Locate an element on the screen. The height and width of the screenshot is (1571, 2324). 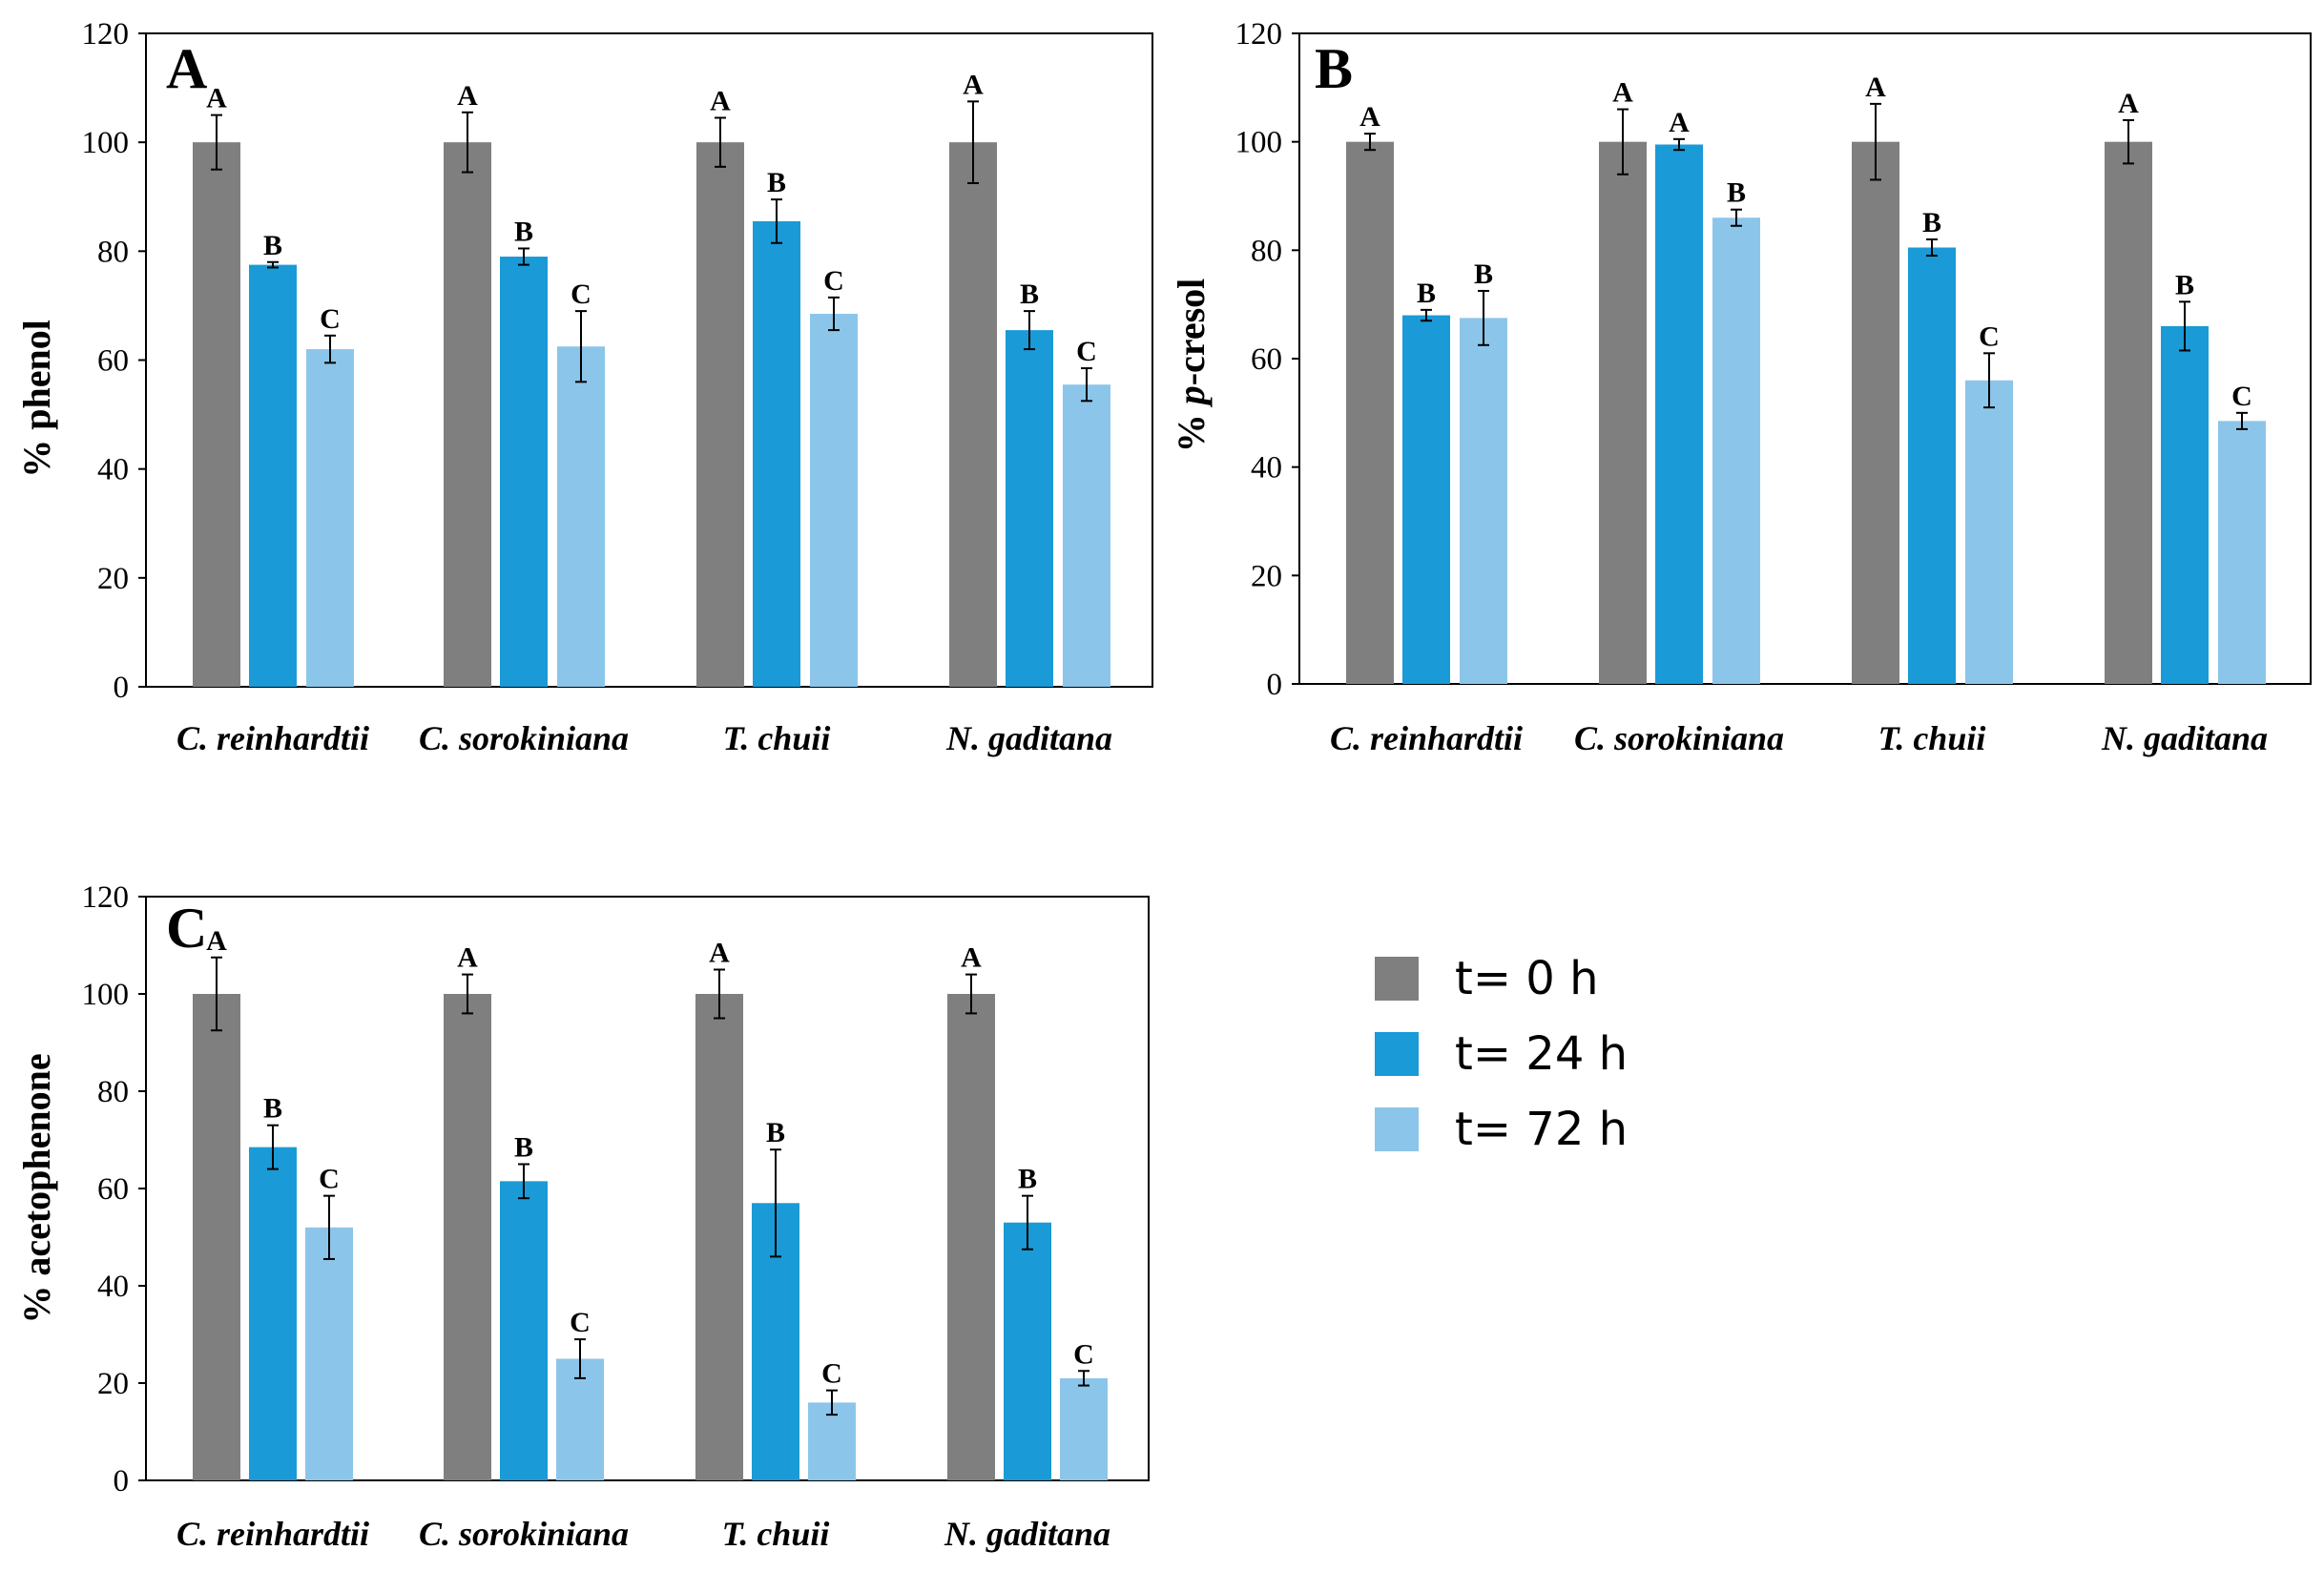
y-axis-label-b-italic: p is located at coordinates (1191, 396).